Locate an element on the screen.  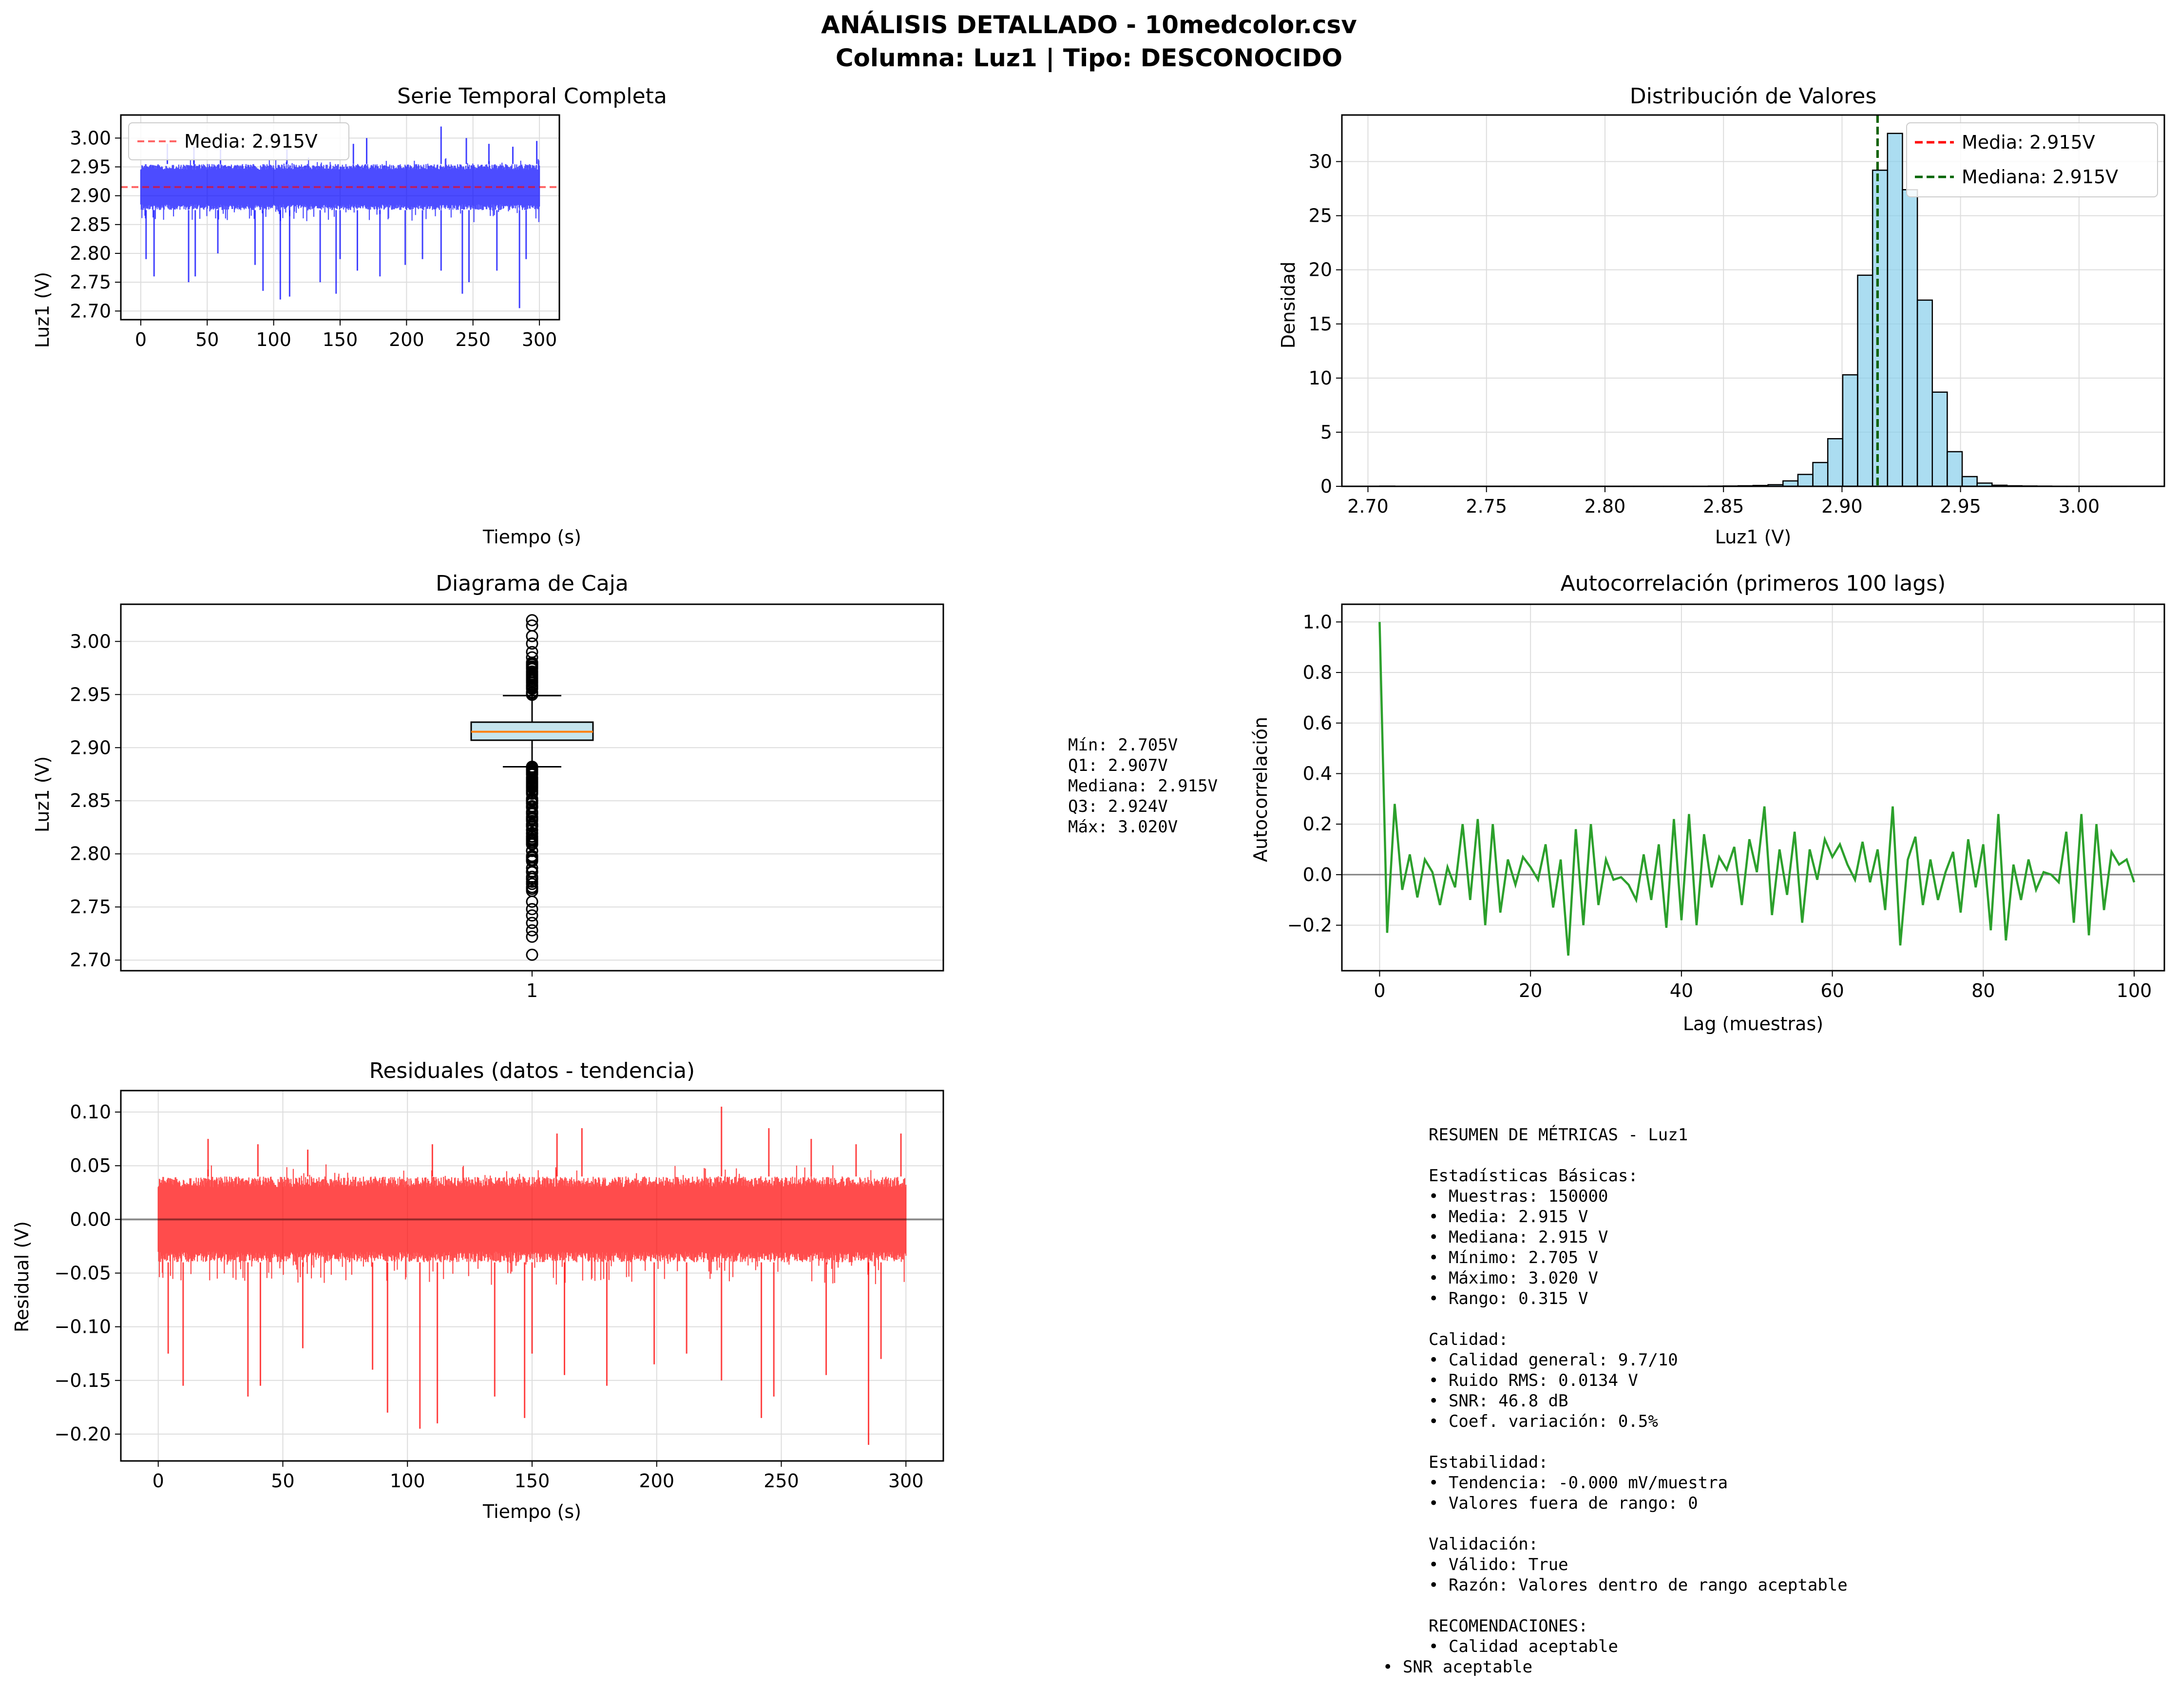
y-tick-label: 2.70 is located at coordinates (91, 311).